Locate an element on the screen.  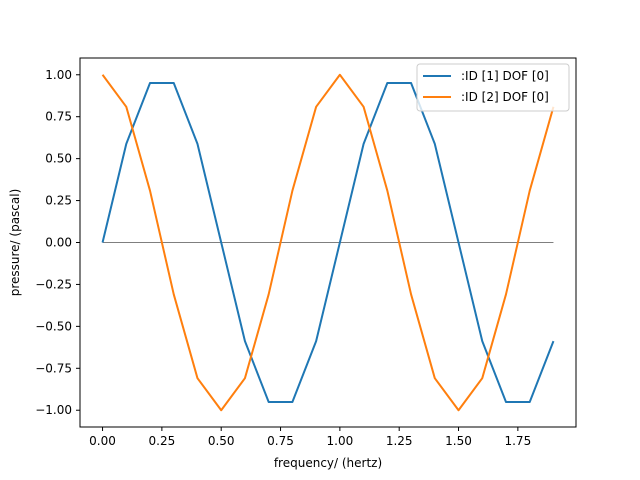
y-tick-label: 0.50 is located at coordinates (58, 159).